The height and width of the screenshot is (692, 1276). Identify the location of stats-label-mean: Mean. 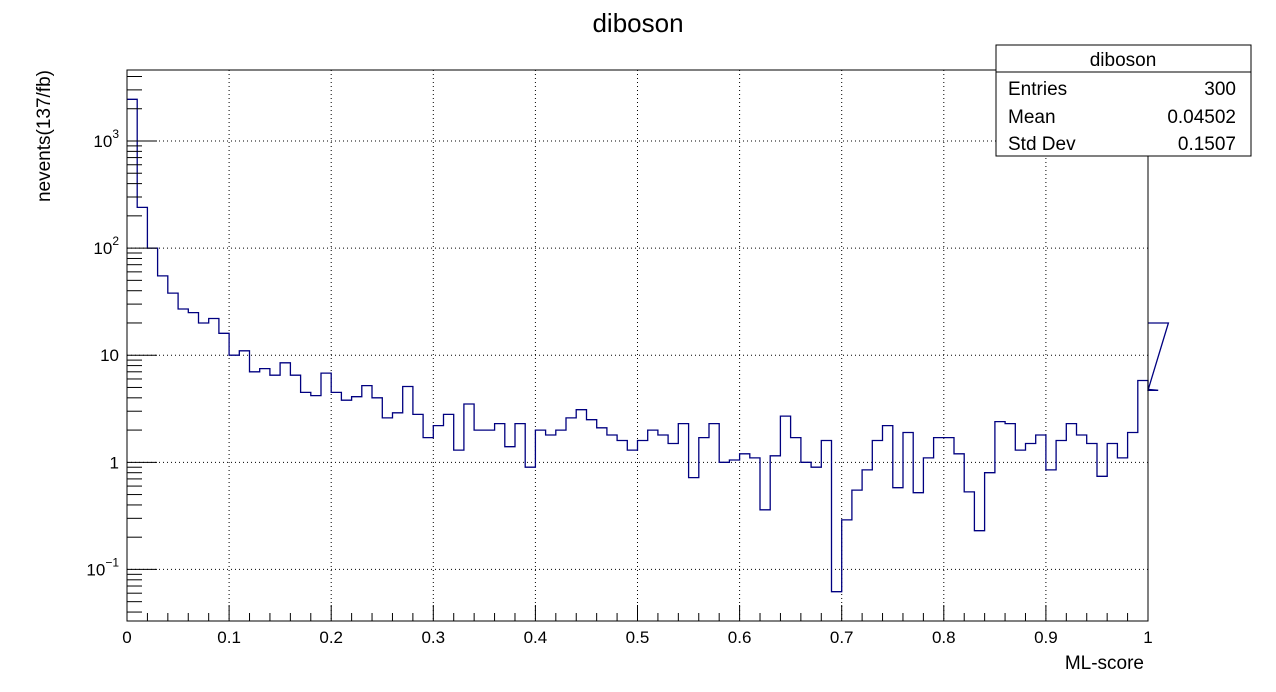
(1032, 117).